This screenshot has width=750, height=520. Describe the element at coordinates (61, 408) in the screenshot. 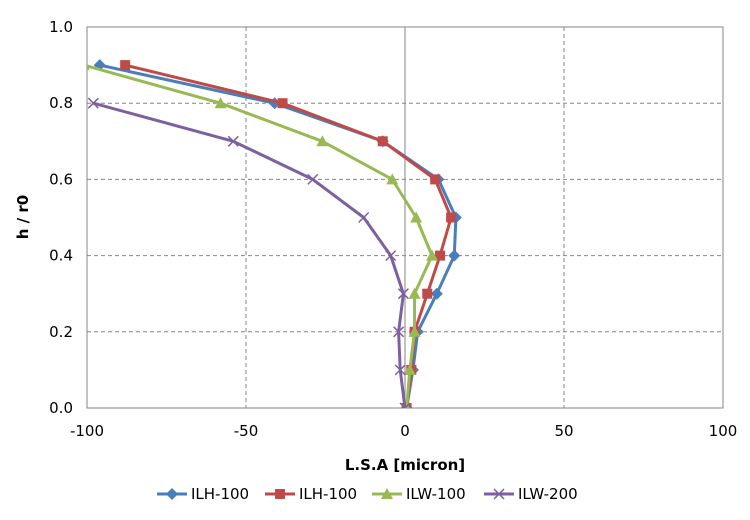

I see `y-tick-label: 0.0` at that location.